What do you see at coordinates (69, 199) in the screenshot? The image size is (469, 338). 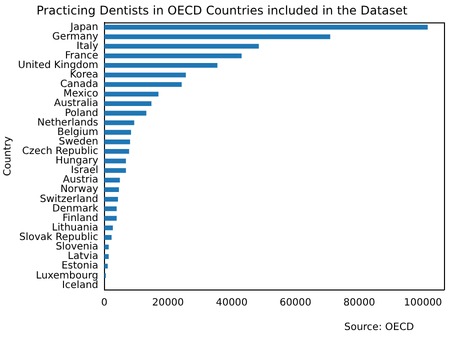 I see `y-tick-label: Switzerland` at bounding box center [69, 199].